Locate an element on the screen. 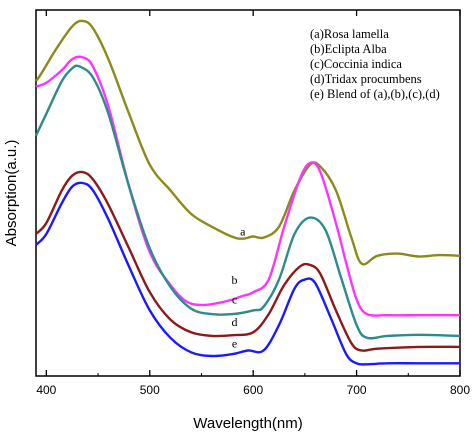 The height and width of the screenshot is (437, 474). x-tick-label: 800 is located at coordinates (460, 390).